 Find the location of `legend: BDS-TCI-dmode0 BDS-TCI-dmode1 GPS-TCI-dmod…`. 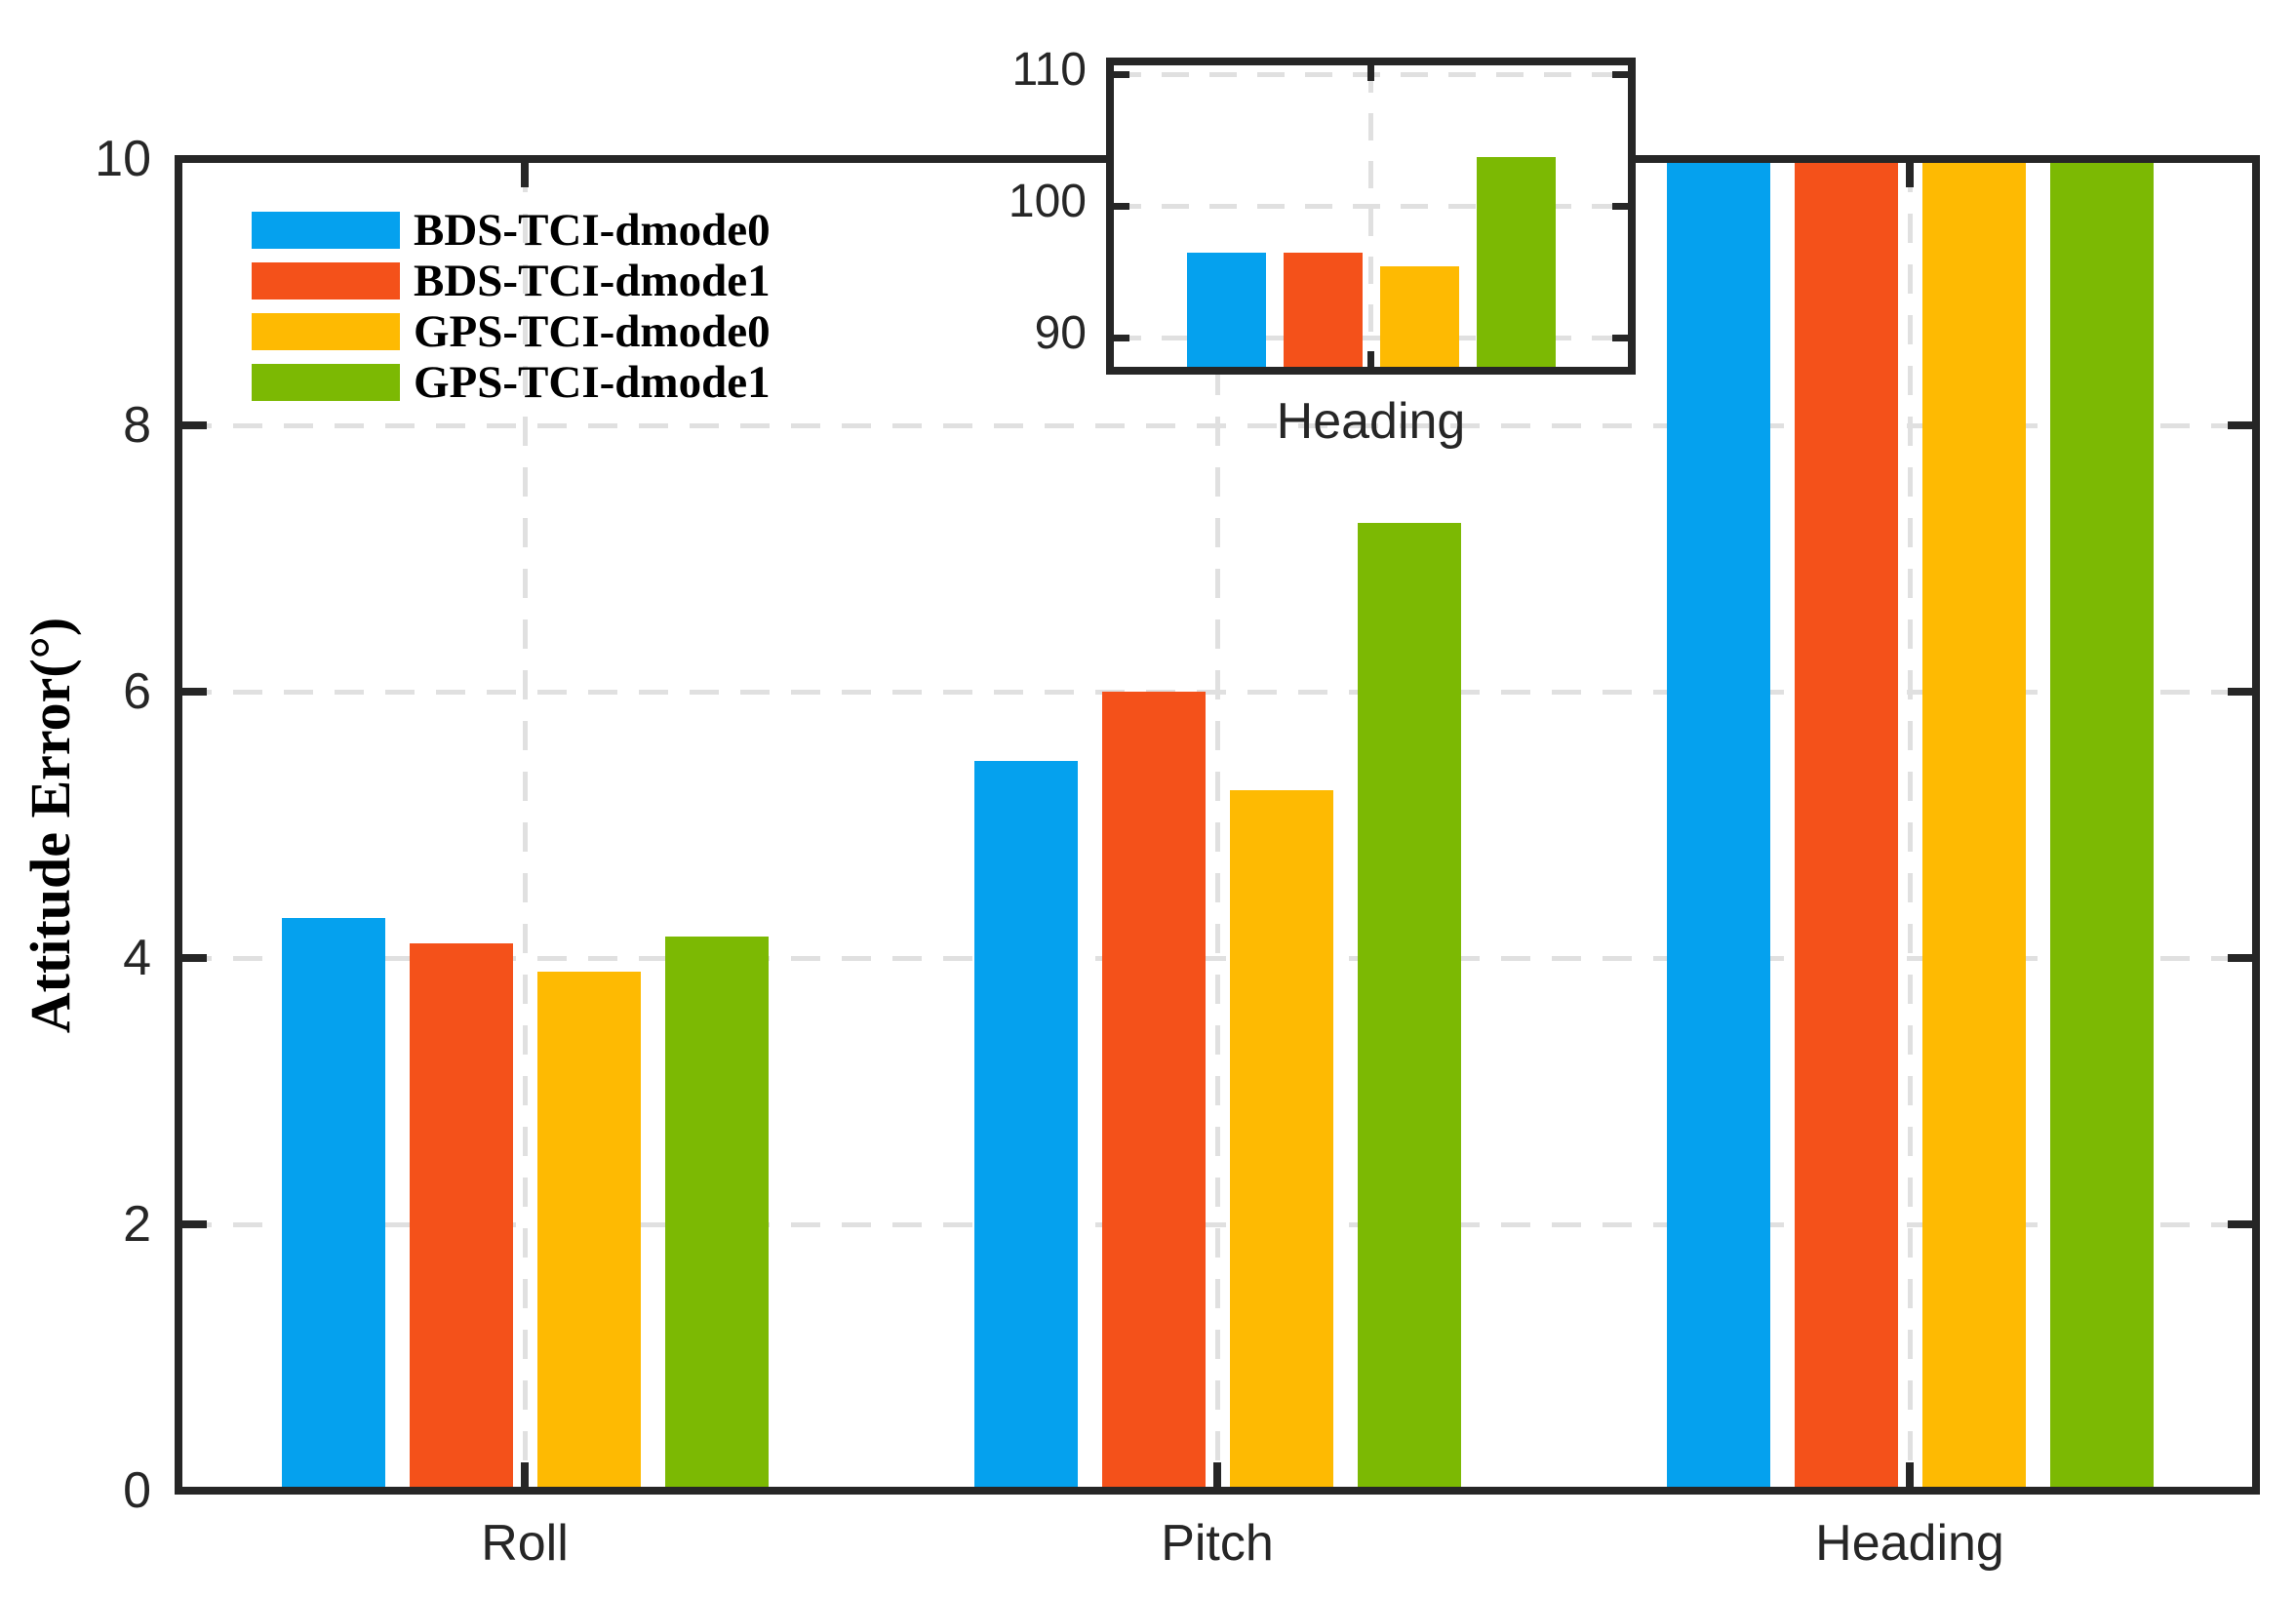

legend: BDS-TCI-dmode0 BDS-TCI-dmode1 GPS-TCI-dmod… is located at coordinates (511, 311).